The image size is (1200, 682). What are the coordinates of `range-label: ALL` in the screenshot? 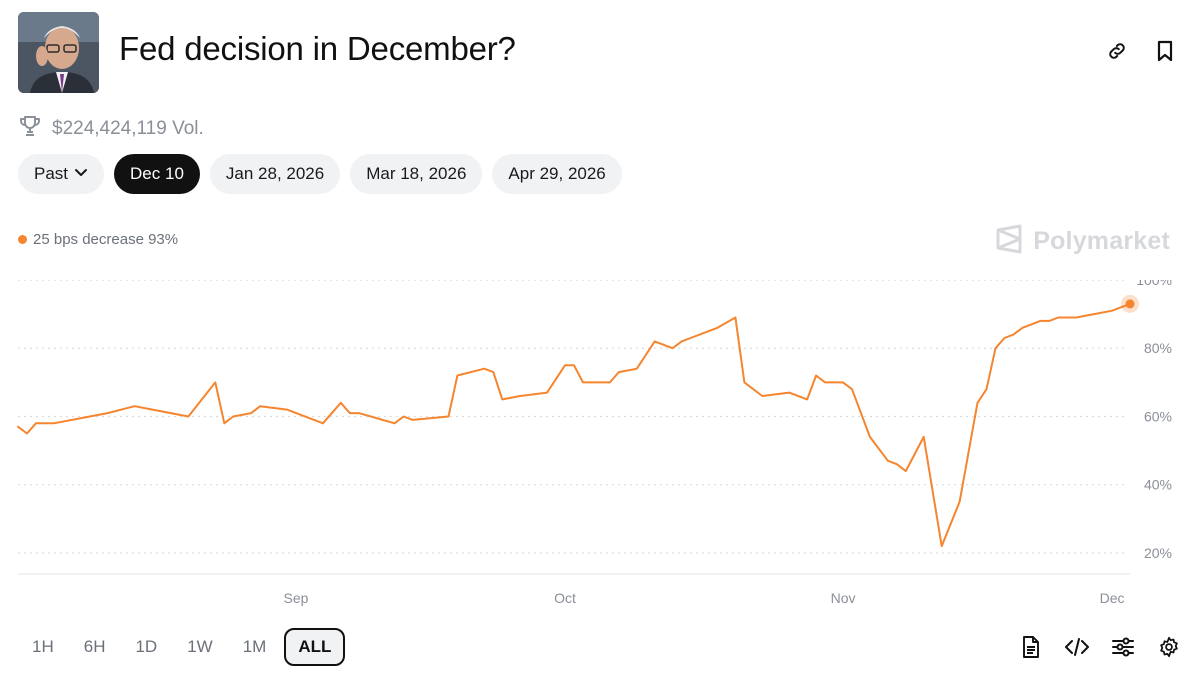 It's located at (315, 646).